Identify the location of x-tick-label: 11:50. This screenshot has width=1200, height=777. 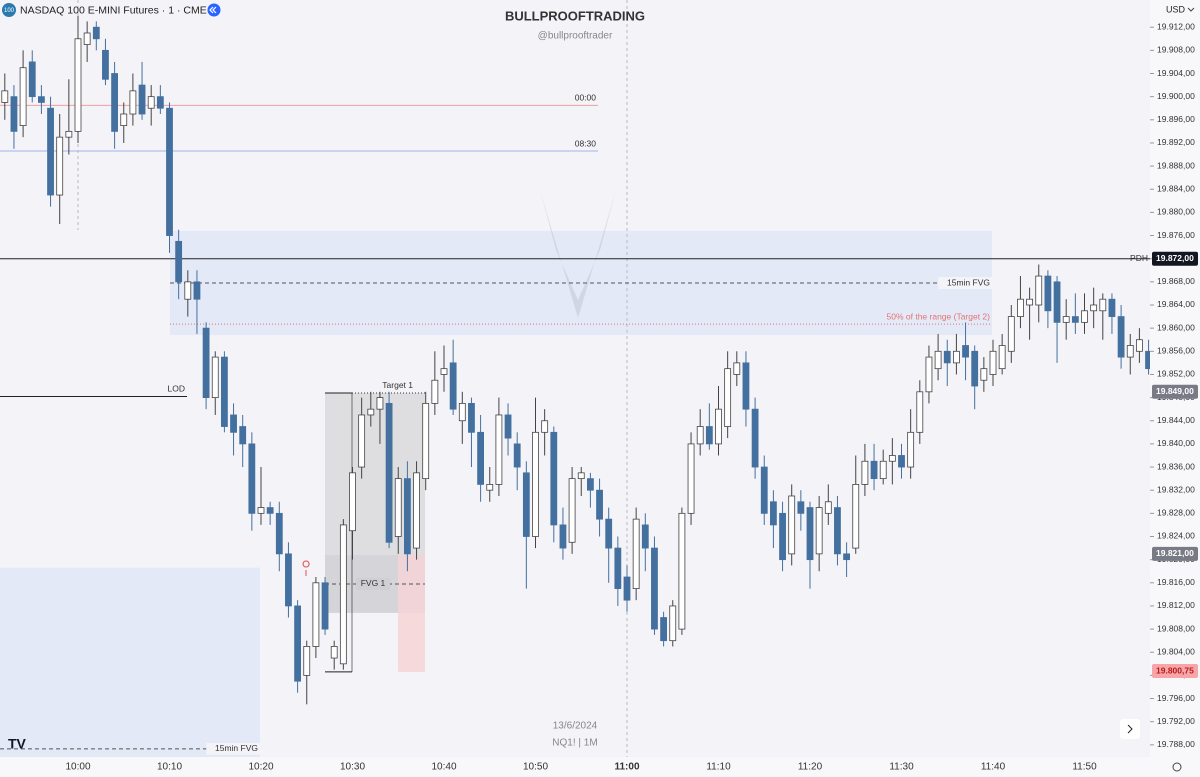
(1084, 767).